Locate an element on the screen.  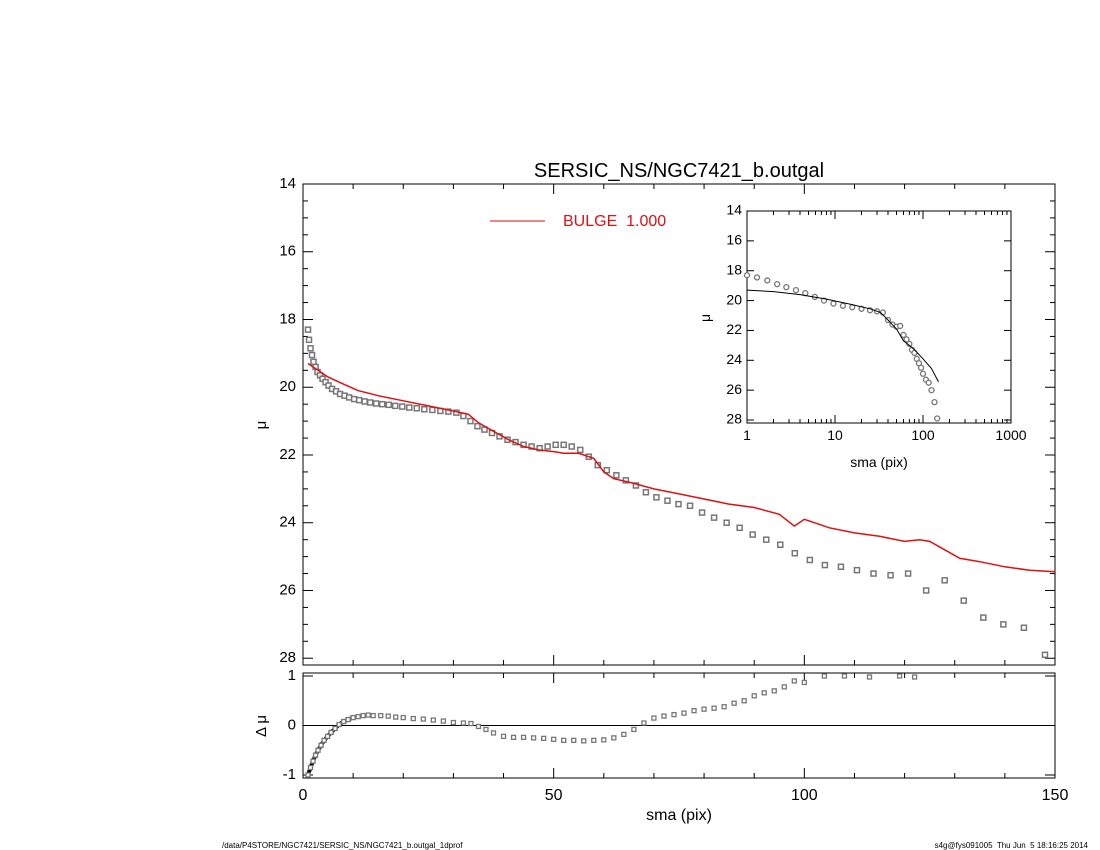
inset-y-tick-label: 14 is located at coordinates (734, 210).